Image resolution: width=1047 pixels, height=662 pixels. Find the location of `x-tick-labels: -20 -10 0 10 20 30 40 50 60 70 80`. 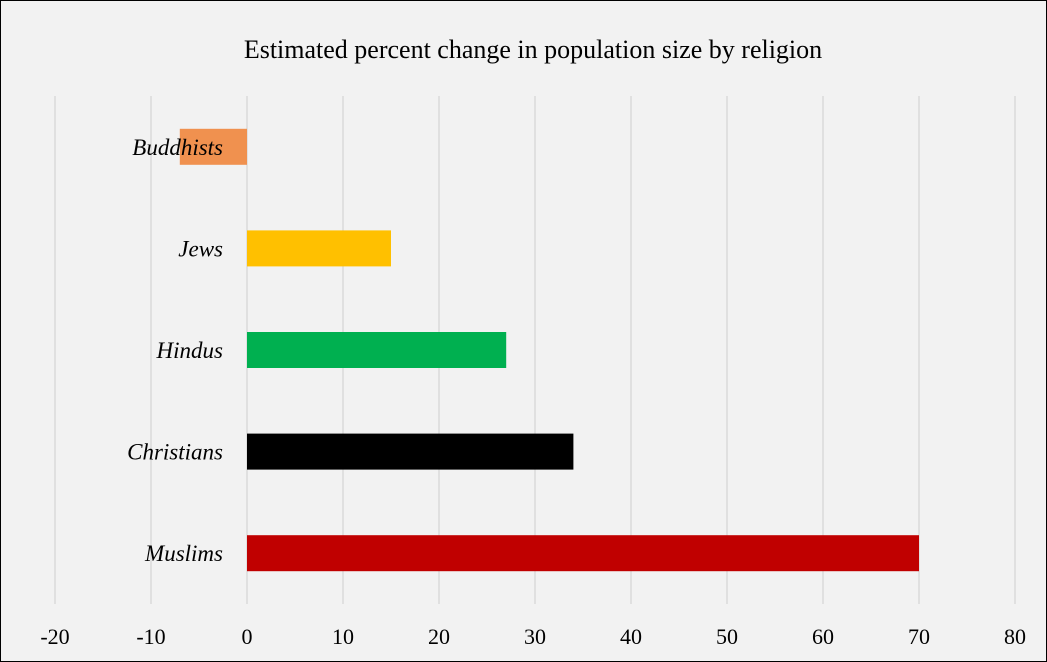

x-tick-labels: -20 -10 0 10 20 30 40 50 60 70 80 is located at coordinates (533, 636).